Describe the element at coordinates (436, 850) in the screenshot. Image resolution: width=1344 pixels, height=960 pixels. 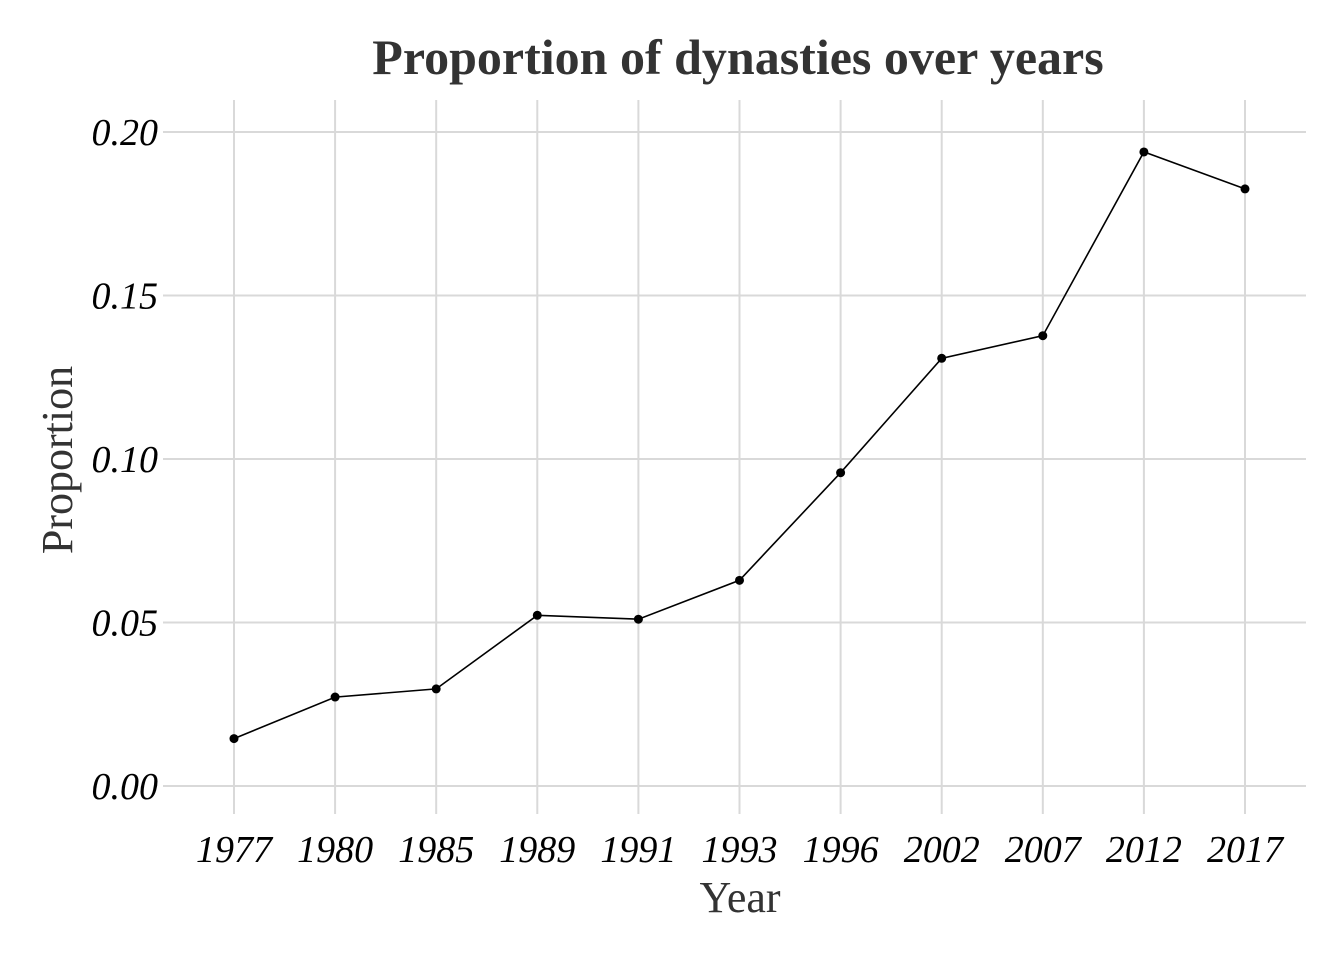
I see `x-tick-label: 1985` at that location.